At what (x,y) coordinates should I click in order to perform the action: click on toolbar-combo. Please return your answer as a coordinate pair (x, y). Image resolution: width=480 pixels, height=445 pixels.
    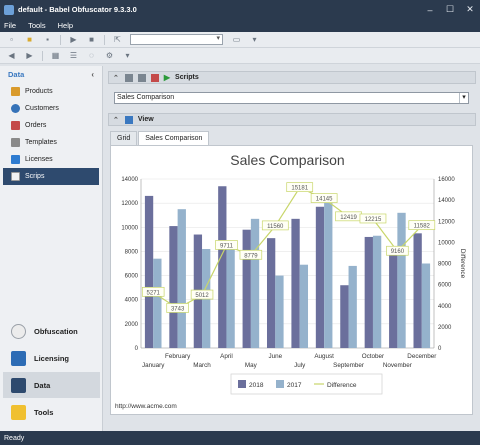
    Looking at the image, I should click on (176, 39).